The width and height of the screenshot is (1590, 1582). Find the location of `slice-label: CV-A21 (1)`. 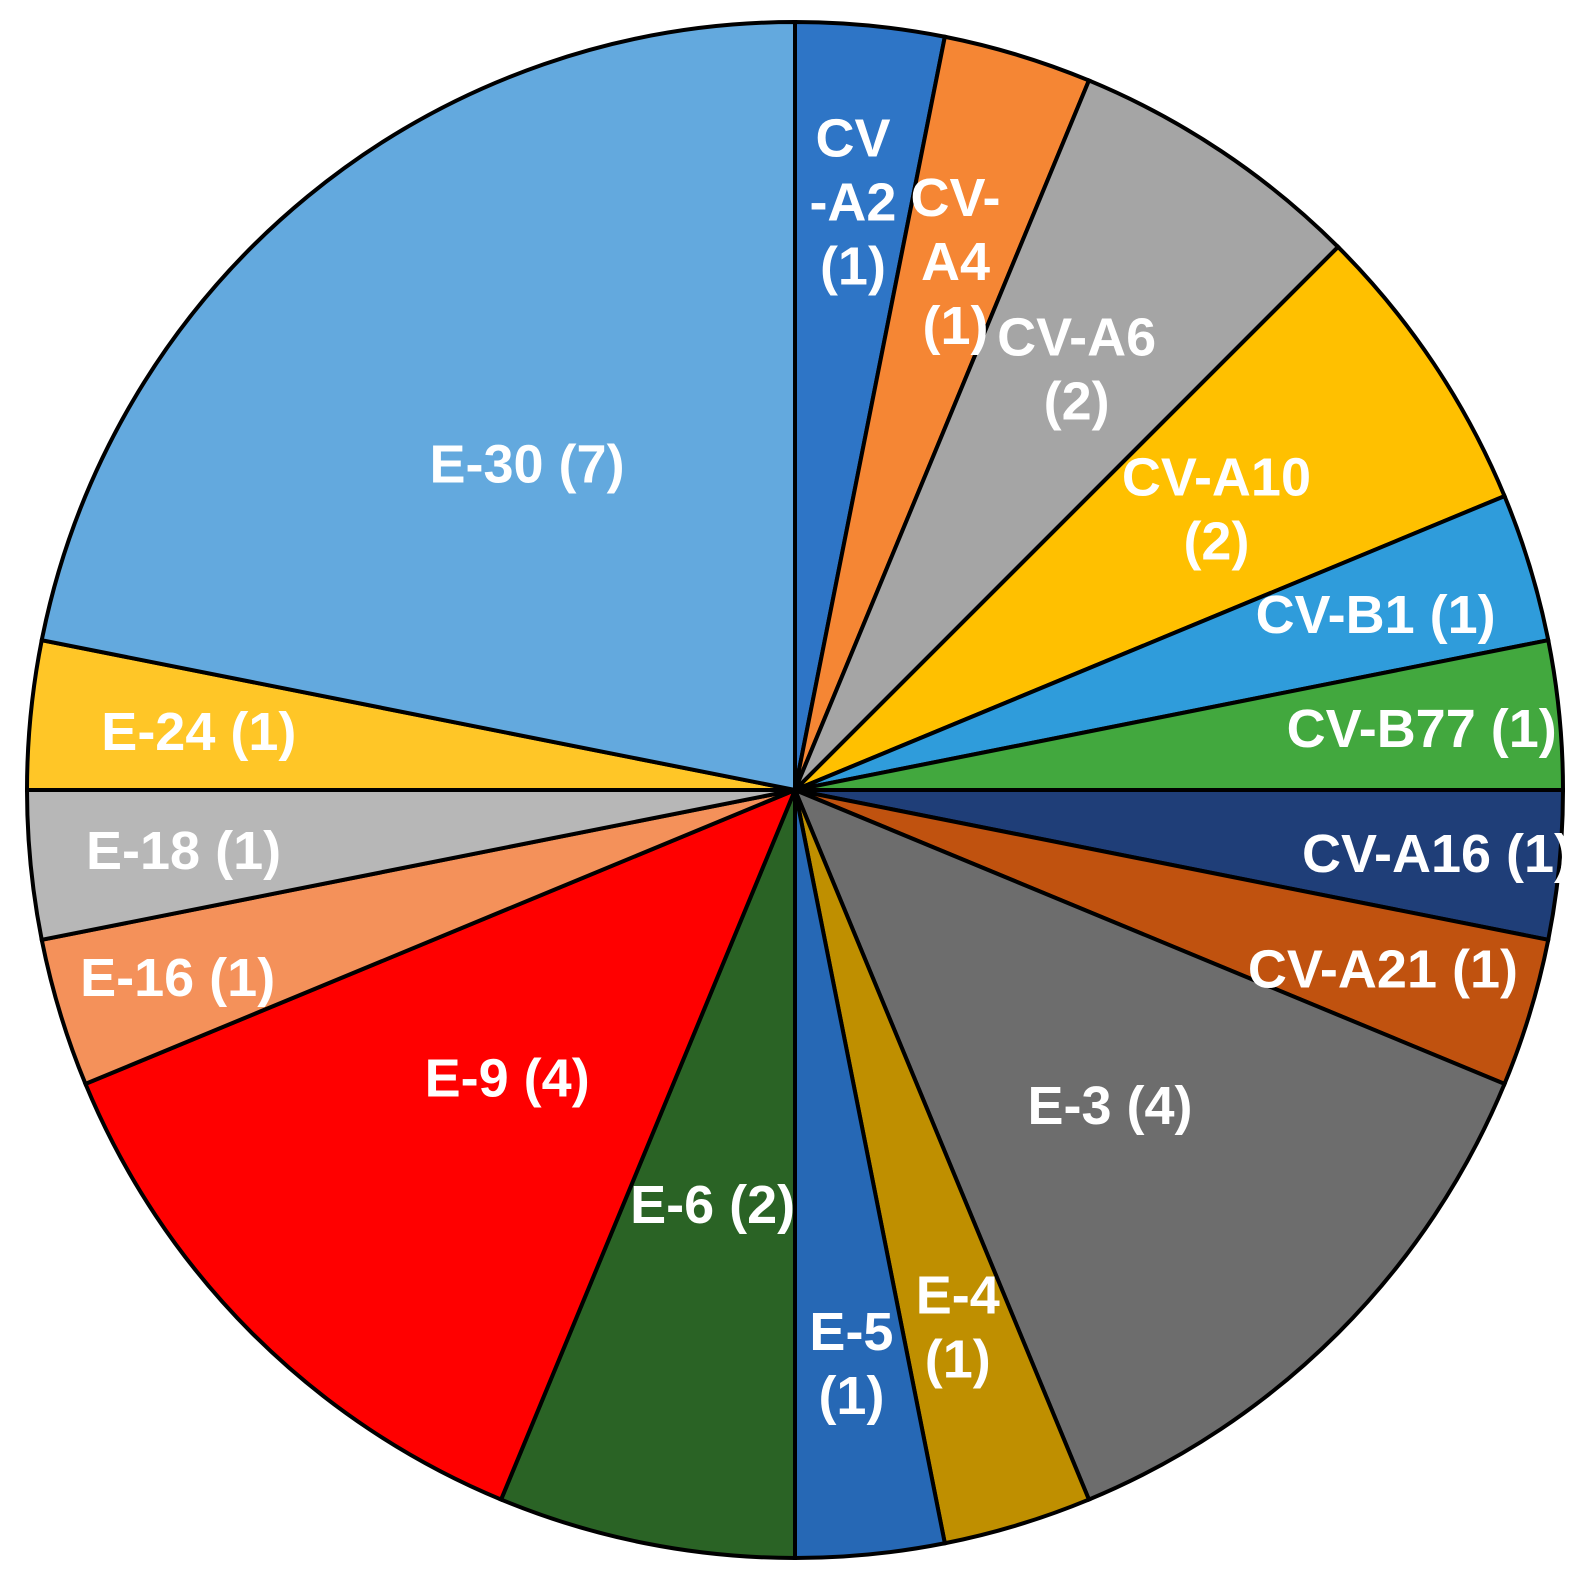

slice-label: CV-A21 (1) is located at coordinates (1383, 969).